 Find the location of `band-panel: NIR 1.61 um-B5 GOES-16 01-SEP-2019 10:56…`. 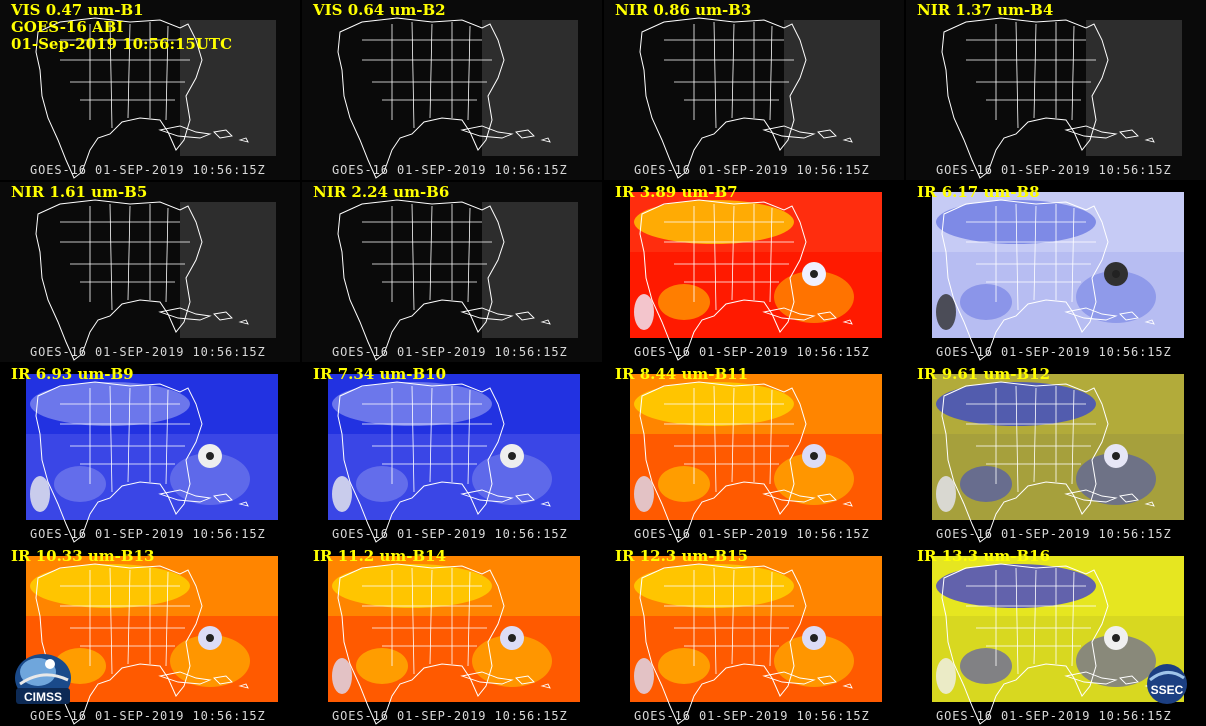

band-panel: NIR 1.61 um-B5 GOES-16 01-SEP-2019 10:56… is located at coordinates (150, 272).